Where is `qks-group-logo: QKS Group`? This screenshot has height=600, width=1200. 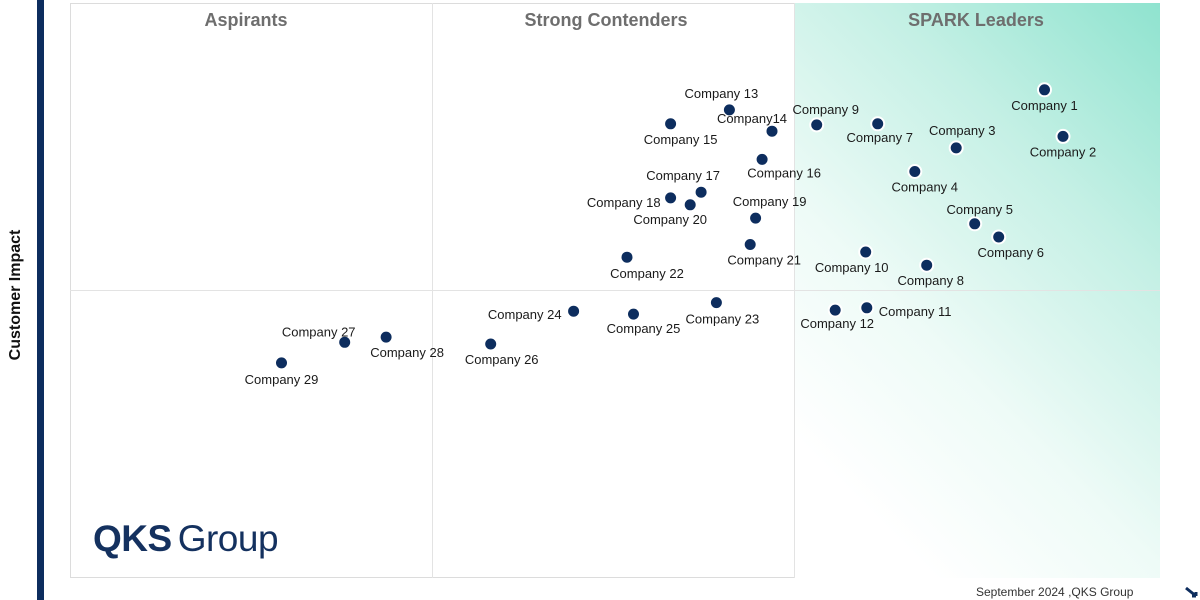 qks-group-logo: QKS Group is located at coordinates (186, 539).